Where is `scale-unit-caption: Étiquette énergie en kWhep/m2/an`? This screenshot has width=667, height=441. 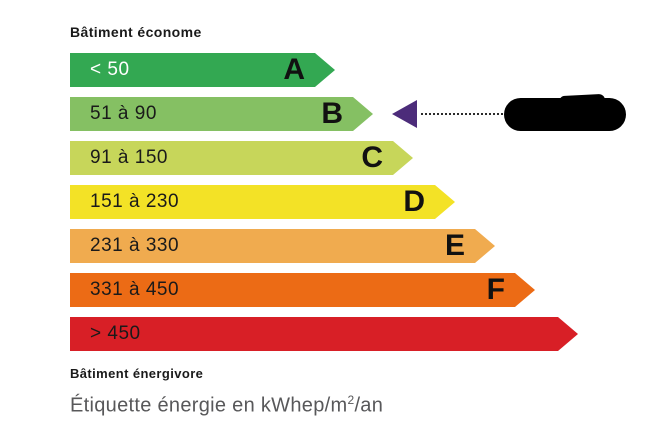
scale-unit-caption: Étiquette énergie en kWhep/m2/an is located at coordinates (368, 405).